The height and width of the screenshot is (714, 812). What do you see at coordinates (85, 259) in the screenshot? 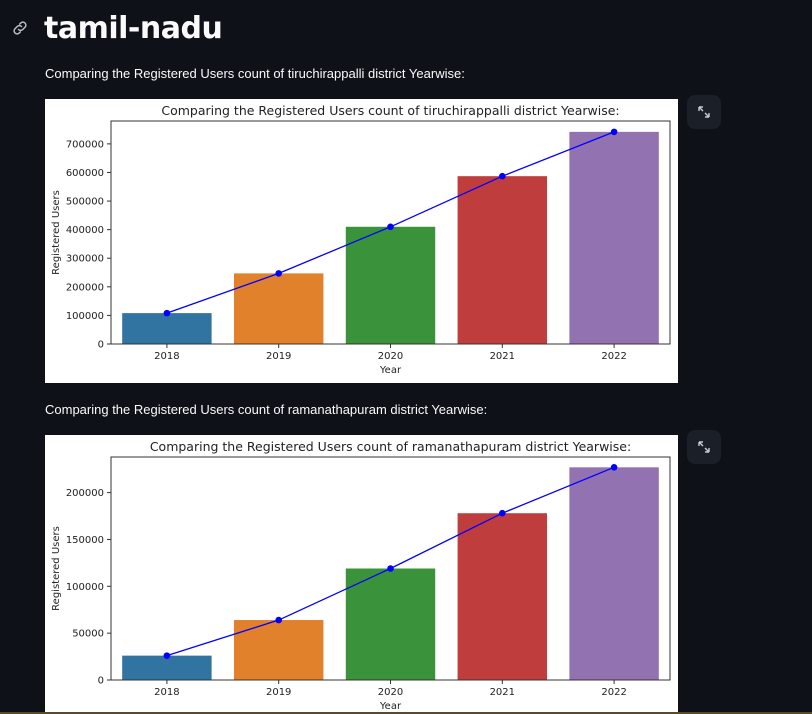
I see `y-tick-label: 300000` at bounding box center [85, 259].